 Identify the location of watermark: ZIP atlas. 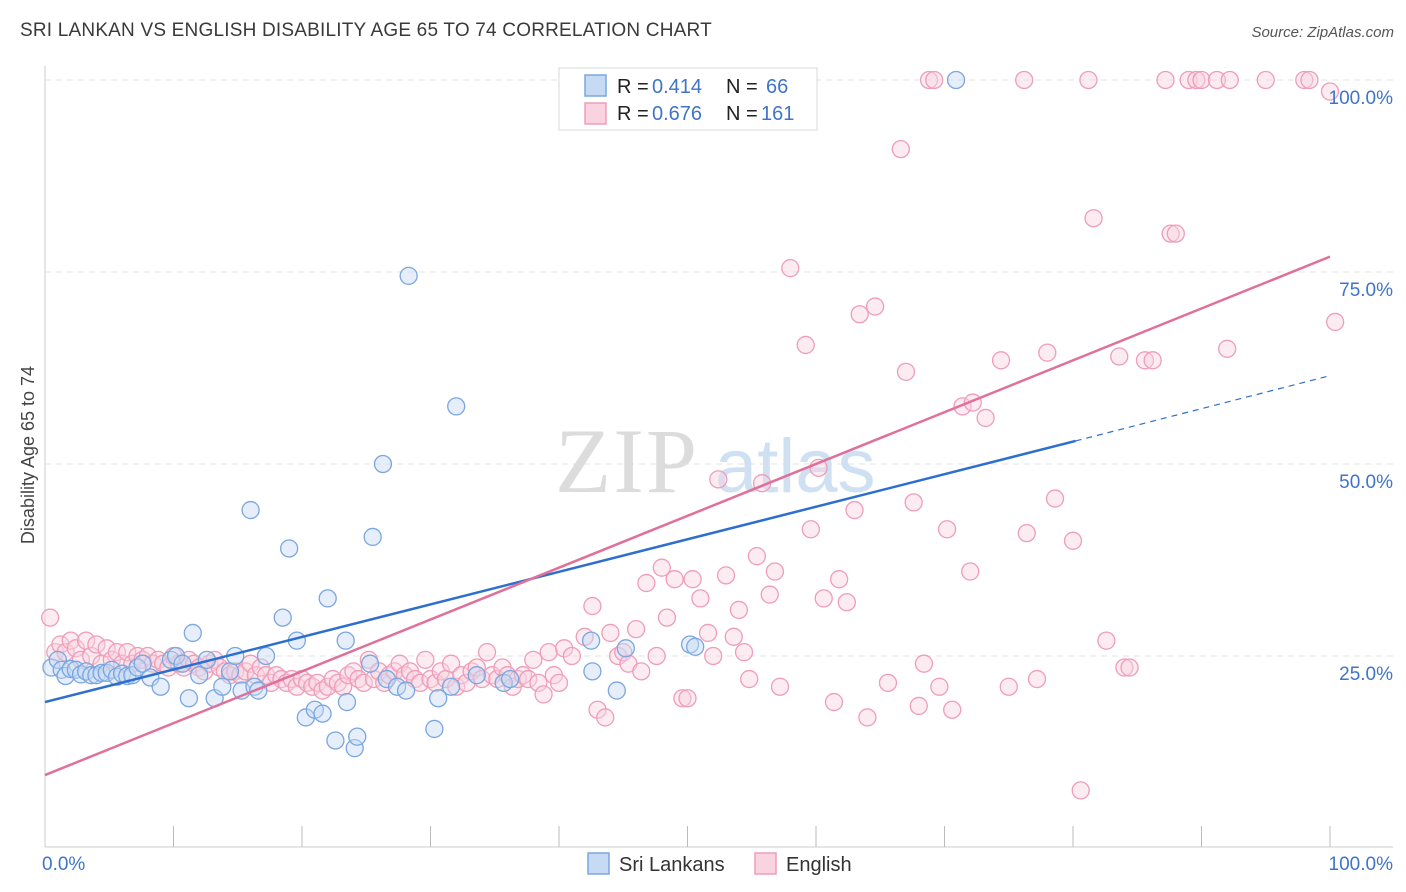
(715, 461).